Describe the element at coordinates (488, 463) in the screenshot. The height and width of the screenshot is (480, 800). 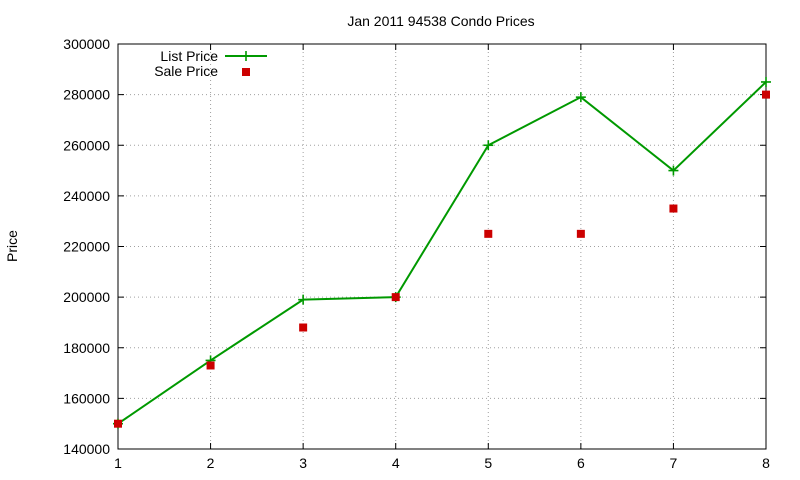
I see `x-tick-label: 5` at that location.